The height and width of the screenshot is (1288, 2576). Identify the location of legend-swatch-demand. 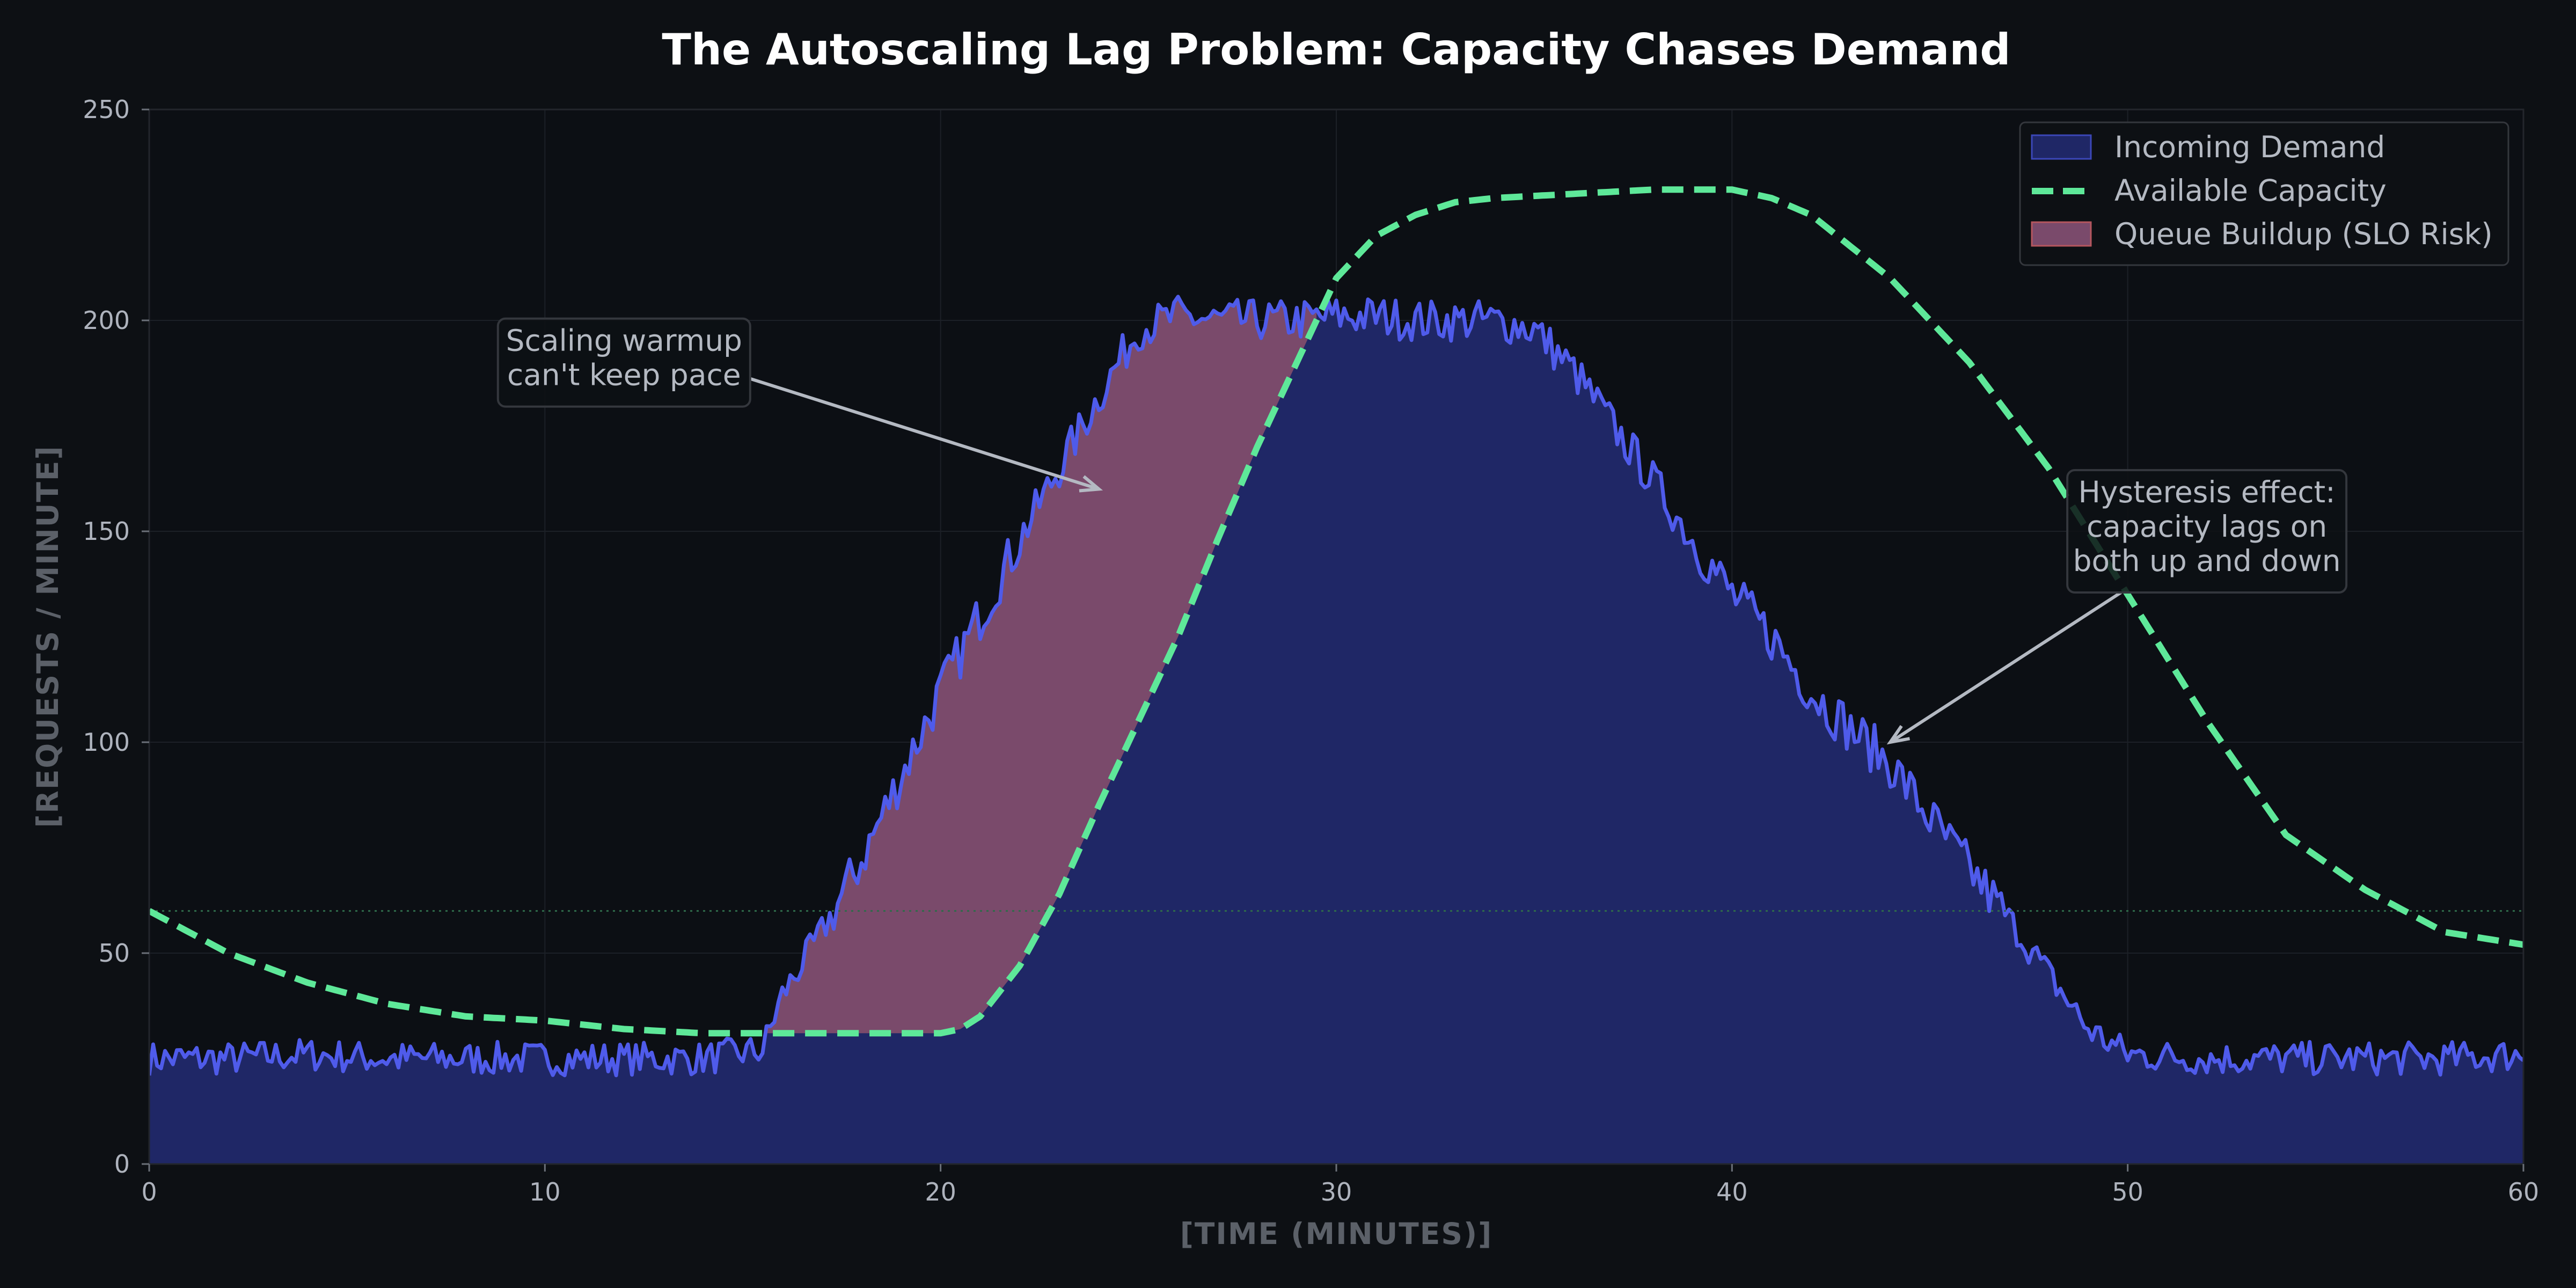
(2061, 147).